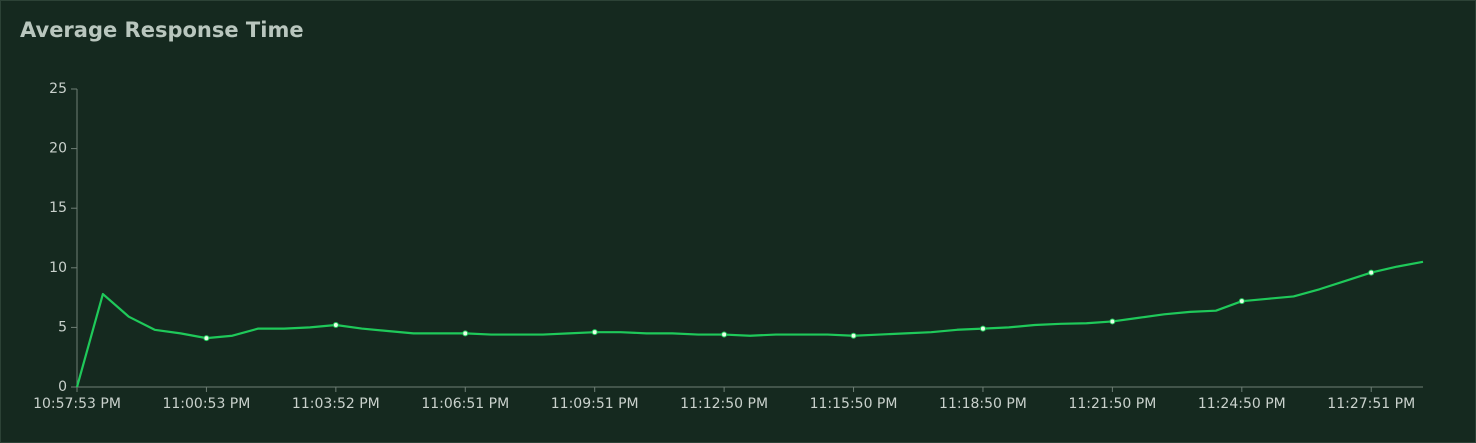 The image size is (1476, 443). Describe the element at coordinates (62, 387) in the screenshot. I see `y-tick-label: 0` at that location.